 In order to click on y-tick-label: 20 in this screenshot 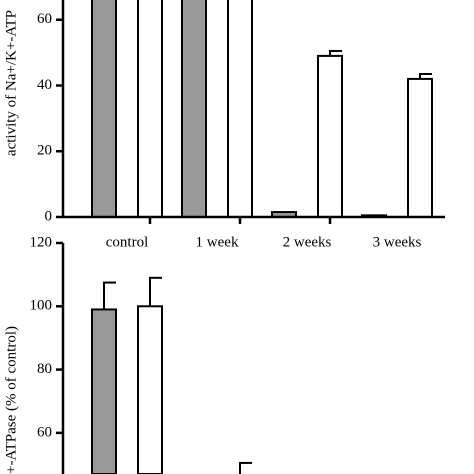, I will do `click(44, 151)`.